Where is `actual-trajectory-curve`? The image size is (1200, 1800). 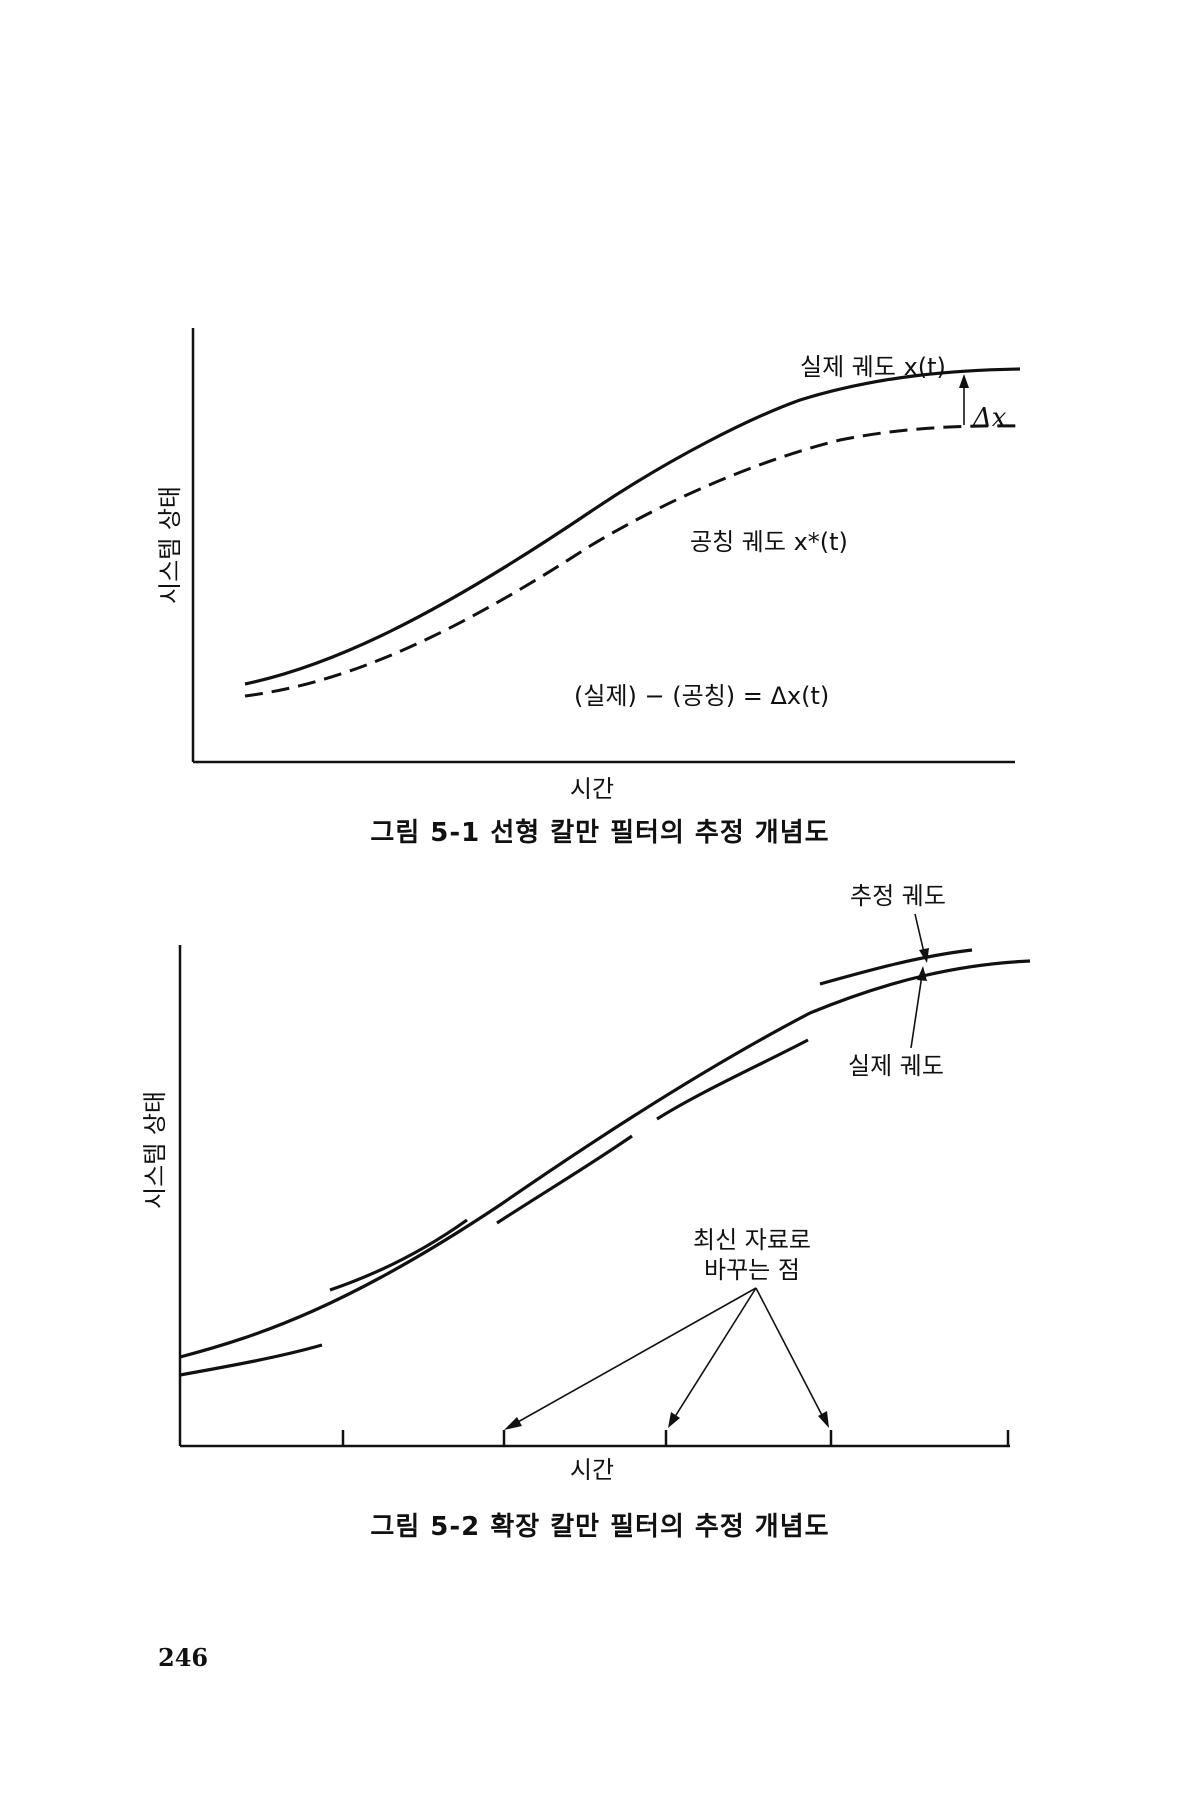
actual-trajectory-curve is located at coordinates (632, 526).